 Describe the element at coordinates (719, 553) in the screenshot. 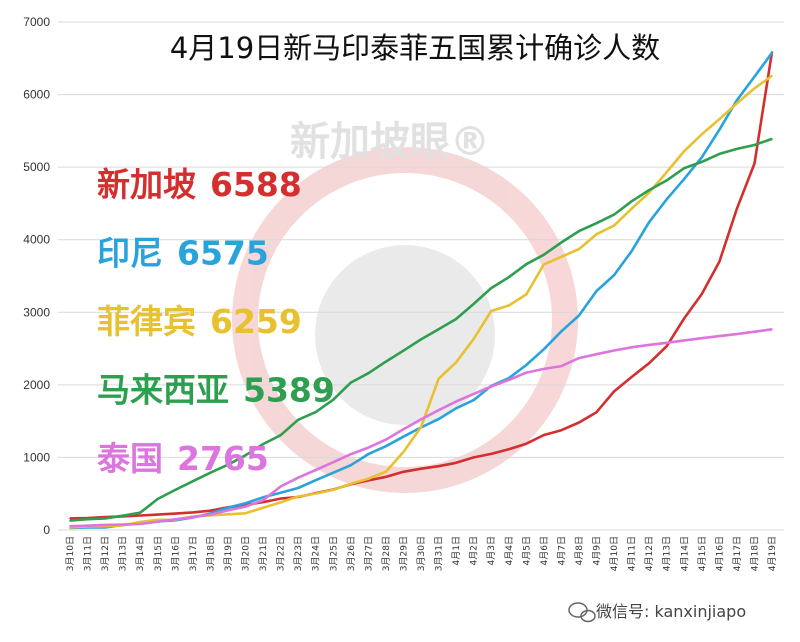

I see `x-tick-label: 4月16日` at that location.